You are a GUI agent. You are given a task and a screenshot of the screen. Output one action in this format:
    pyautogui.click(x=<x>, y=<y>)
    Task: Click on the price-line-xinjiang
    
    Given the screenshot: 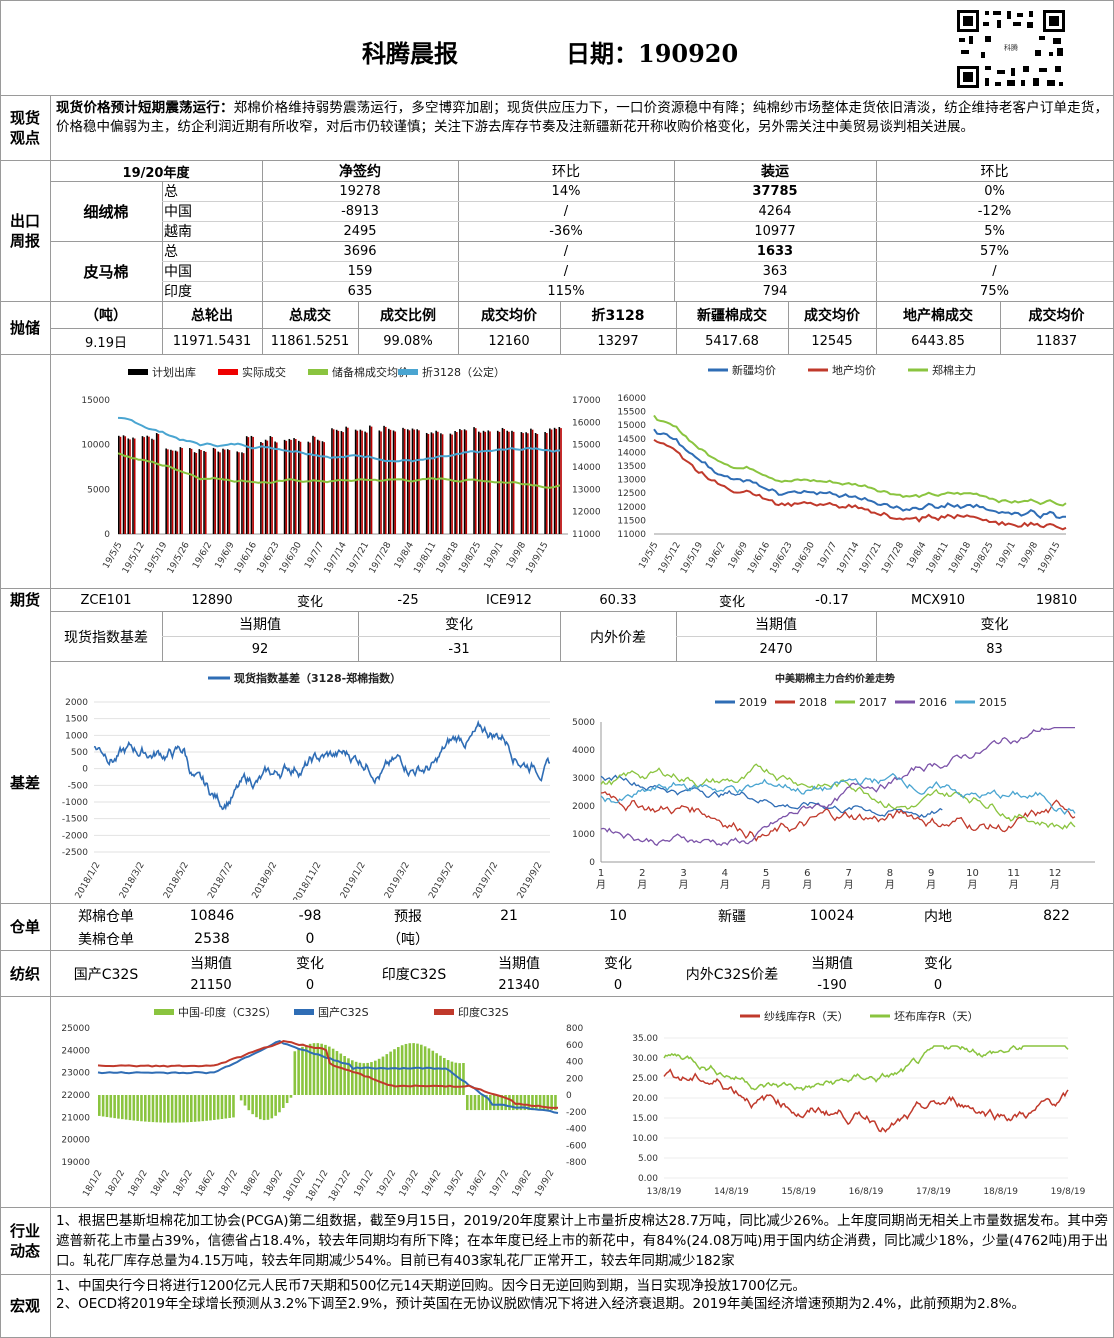 What is the action you would take?
    pyautogui.click(x=859, y=474)
    